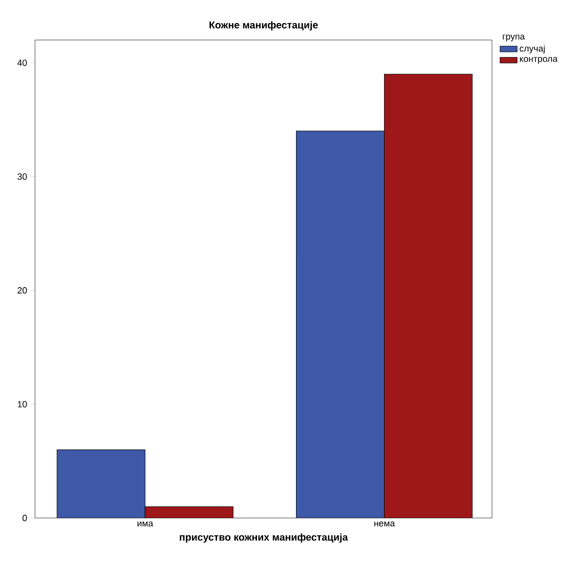  I want to click on legend-label: контрола, so click(539, 60).